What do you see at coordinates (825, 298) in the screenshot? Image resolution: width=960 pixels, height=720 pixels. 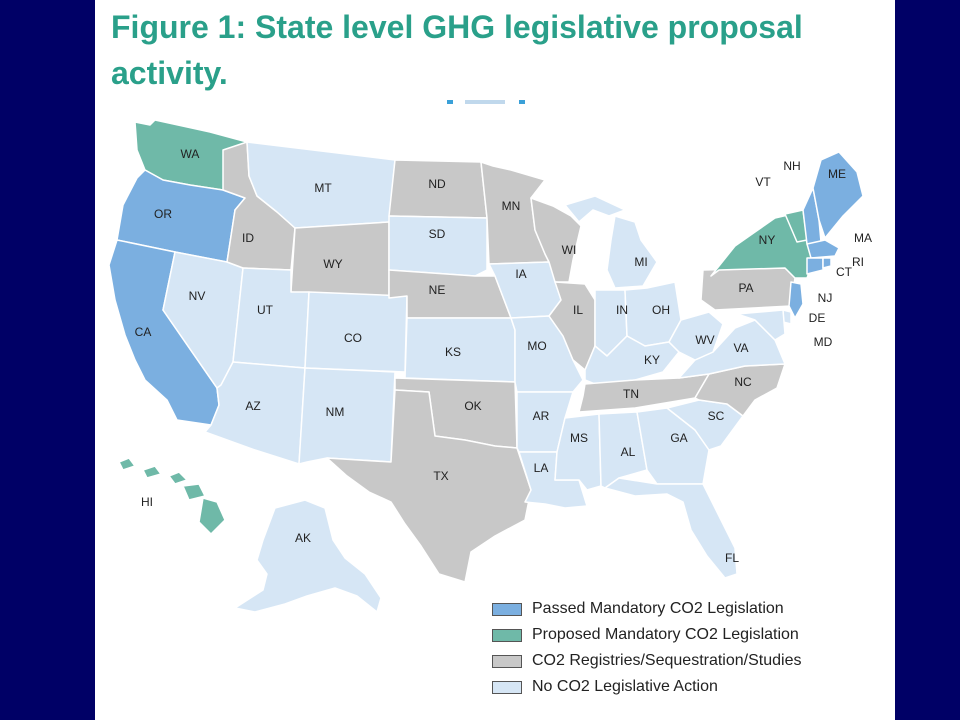 I see `state-label-nj: NJ` at bounding box center [825, 298].